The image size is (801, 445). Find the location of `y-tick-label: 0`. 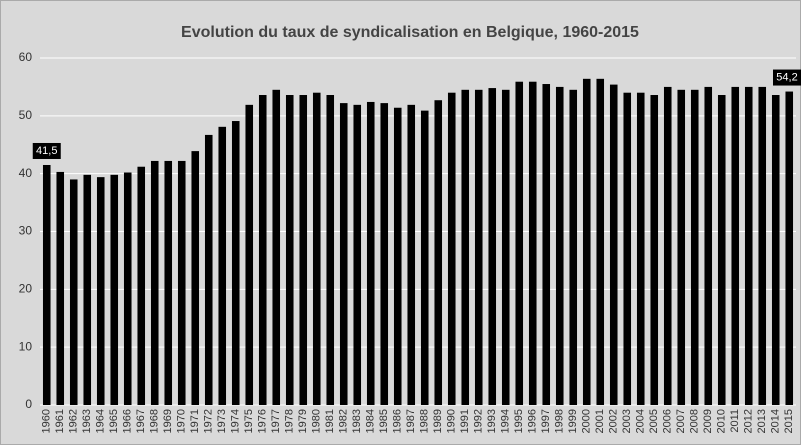

y-tick-label: 0 is located at coordinates (28, 404).